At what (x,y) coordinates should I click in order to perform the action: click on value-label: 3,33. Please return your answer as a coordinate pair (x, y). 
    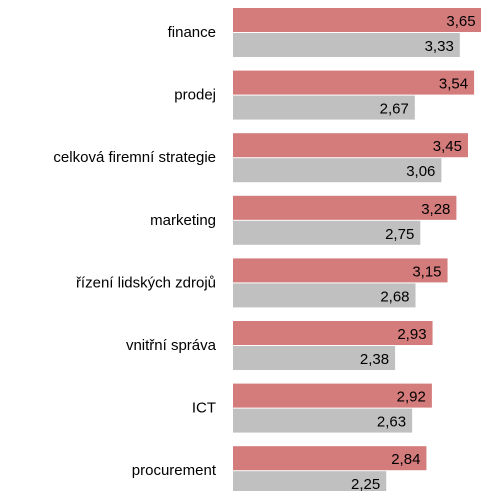
    Looking at the image, I should click on (439, 46).